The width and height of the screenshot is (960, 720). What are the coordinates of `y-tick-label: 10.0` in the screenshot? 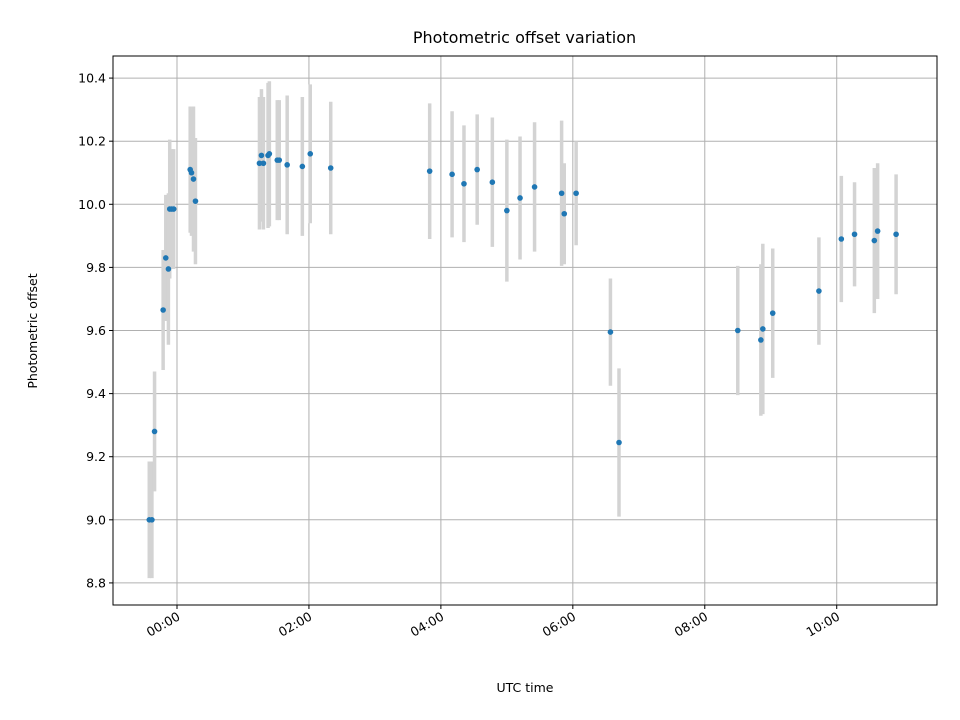 It's located at (92, 204).